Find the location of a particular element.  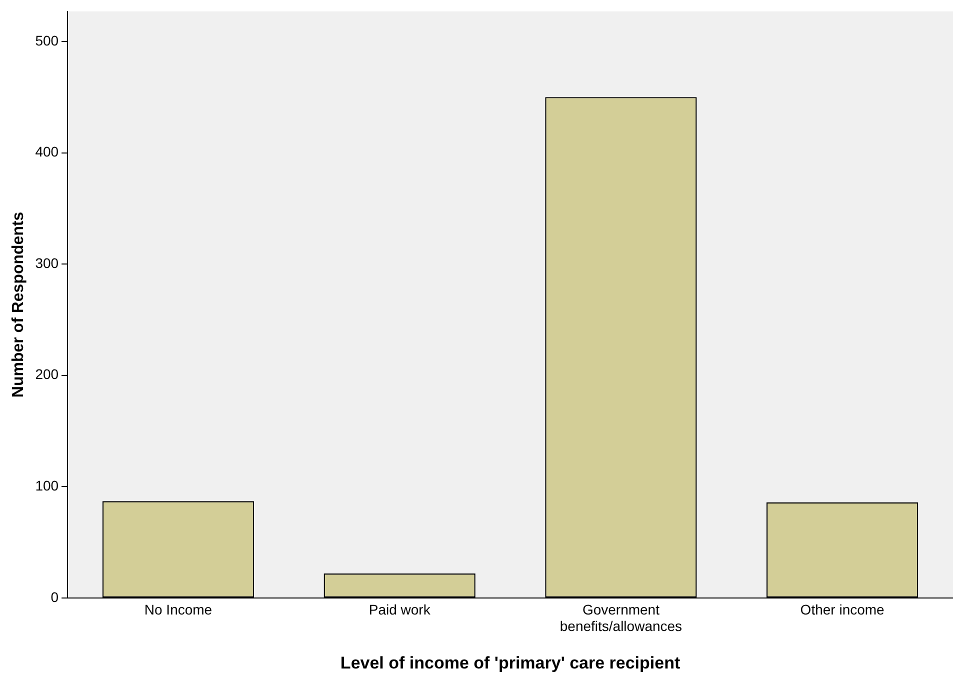

y-tick-label: 100 is located at coordinates (47, 486).